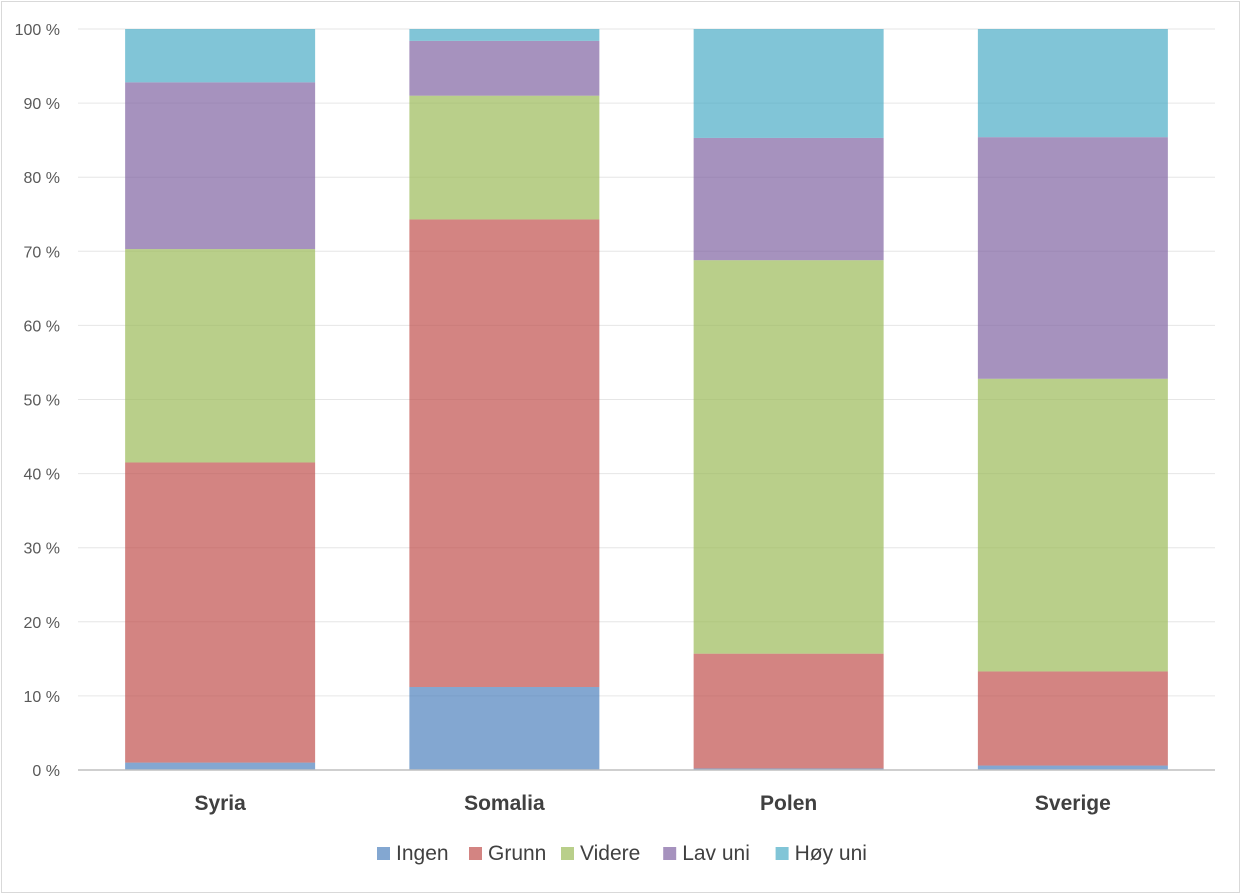 The image size is (1243, 896). I want to click on legend-label: Grunn, so click(517, 853).